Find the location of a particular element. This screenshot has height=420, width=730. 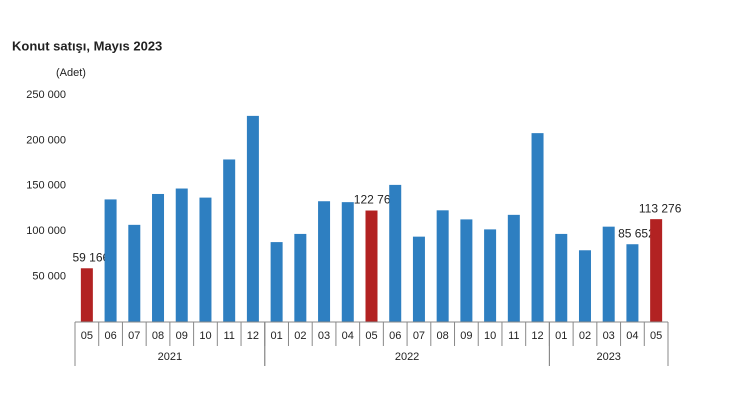

y-tick-label: 100 000 is located at coordinates (46, 231).